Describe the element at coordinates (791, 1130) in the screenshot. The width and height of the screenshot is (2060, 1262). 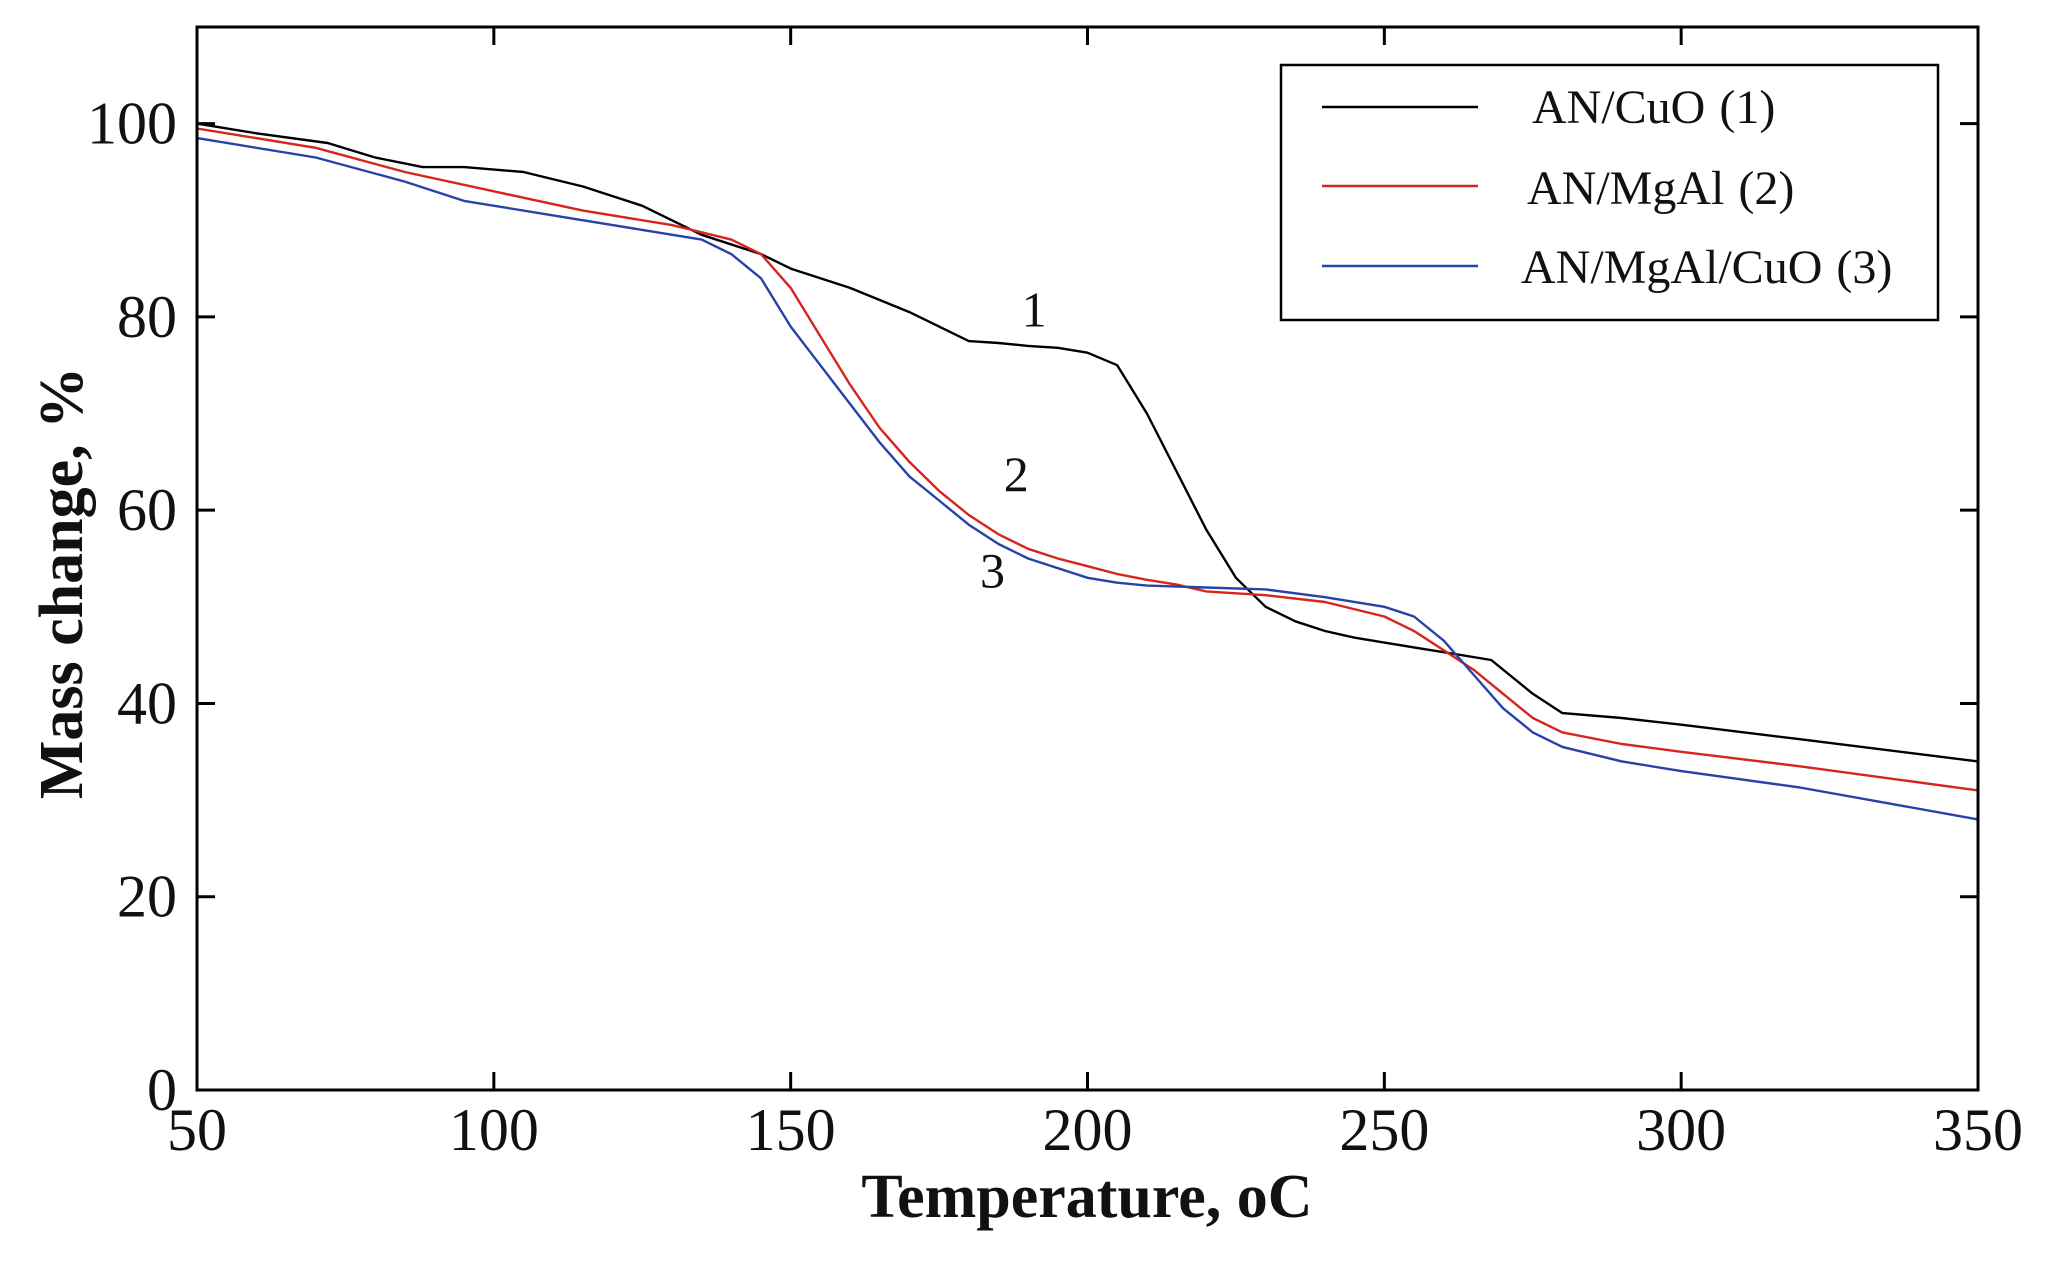
I see `x-tick-label-150: 150` at that location.